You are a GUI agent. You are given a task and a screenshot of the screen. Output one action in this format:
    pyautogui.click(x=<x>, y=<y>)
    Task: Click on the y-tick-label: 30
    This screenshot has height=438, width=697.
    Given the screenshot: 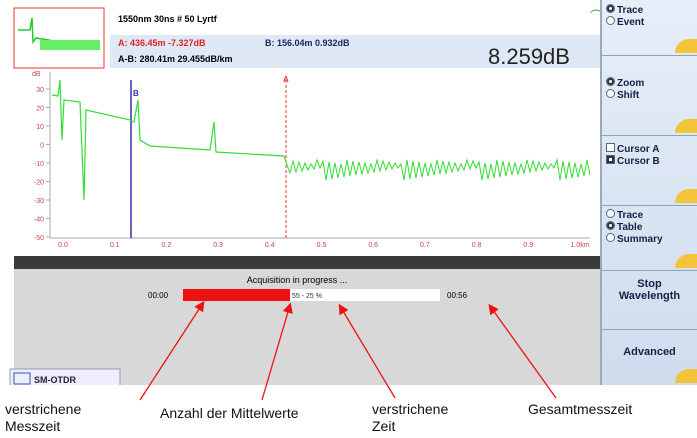 What is the action you would take?
    pyautogui.click(x=40, y=90)
    